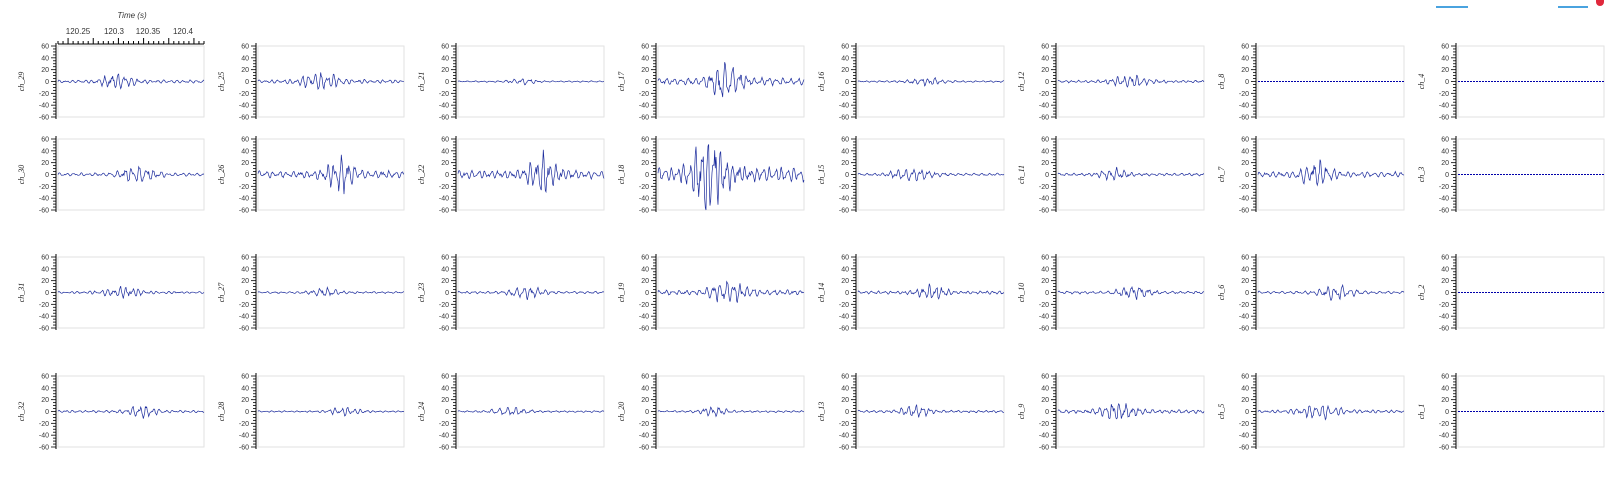  Describe the element at coordinates (421, 412) in the screenshot. I see `channel-label: ch_24` at that location.